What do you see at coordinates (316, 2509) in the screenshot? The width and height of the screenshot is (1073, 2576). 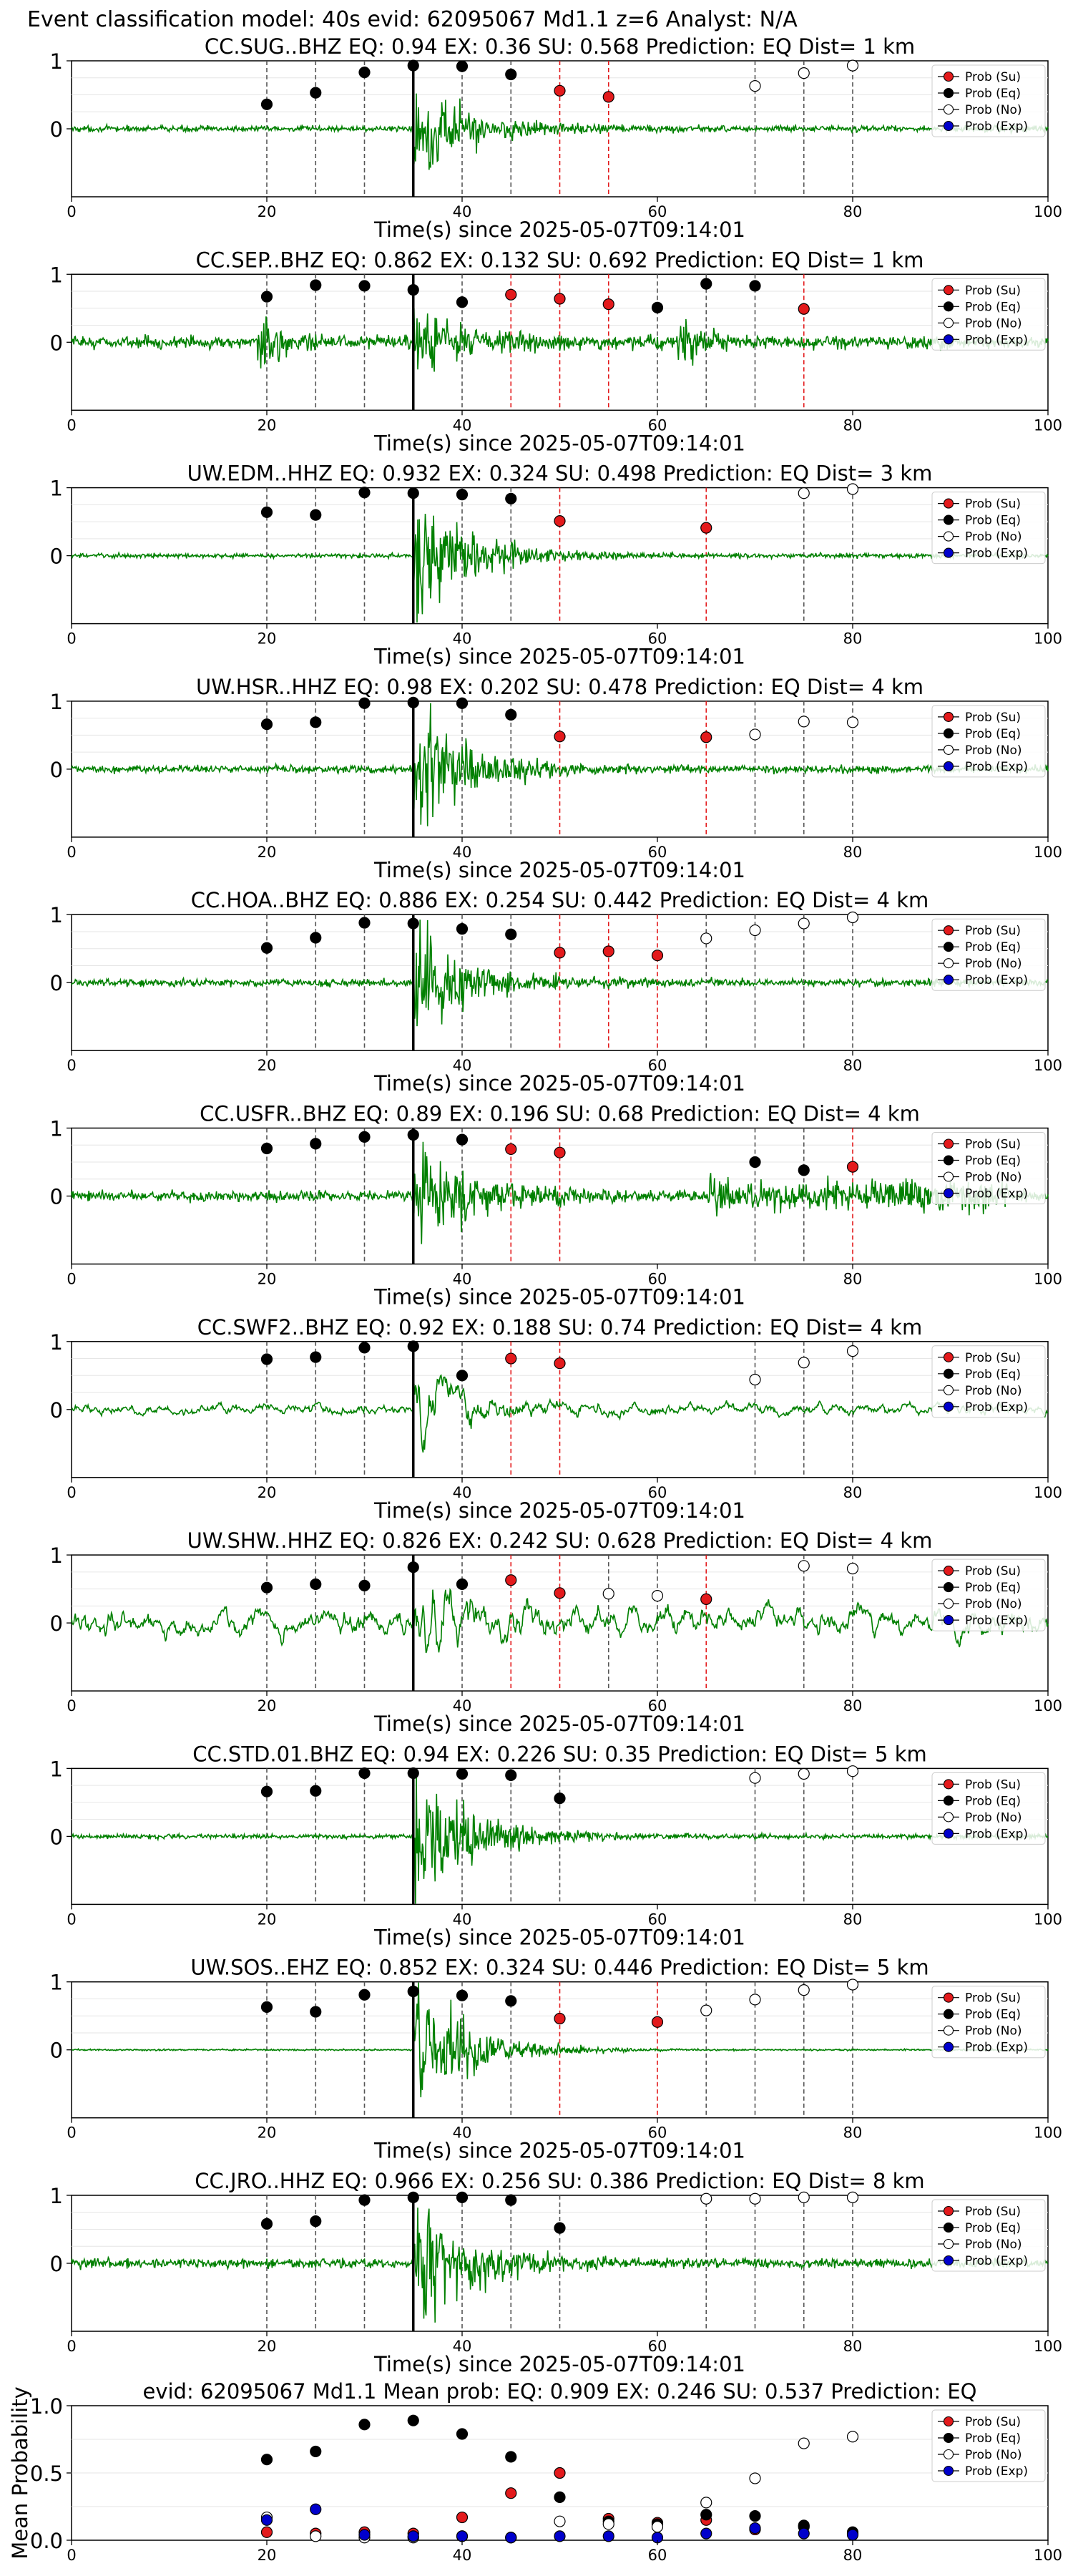 I see `mean-prob-point-exp` at bounding box center [316, 2509].